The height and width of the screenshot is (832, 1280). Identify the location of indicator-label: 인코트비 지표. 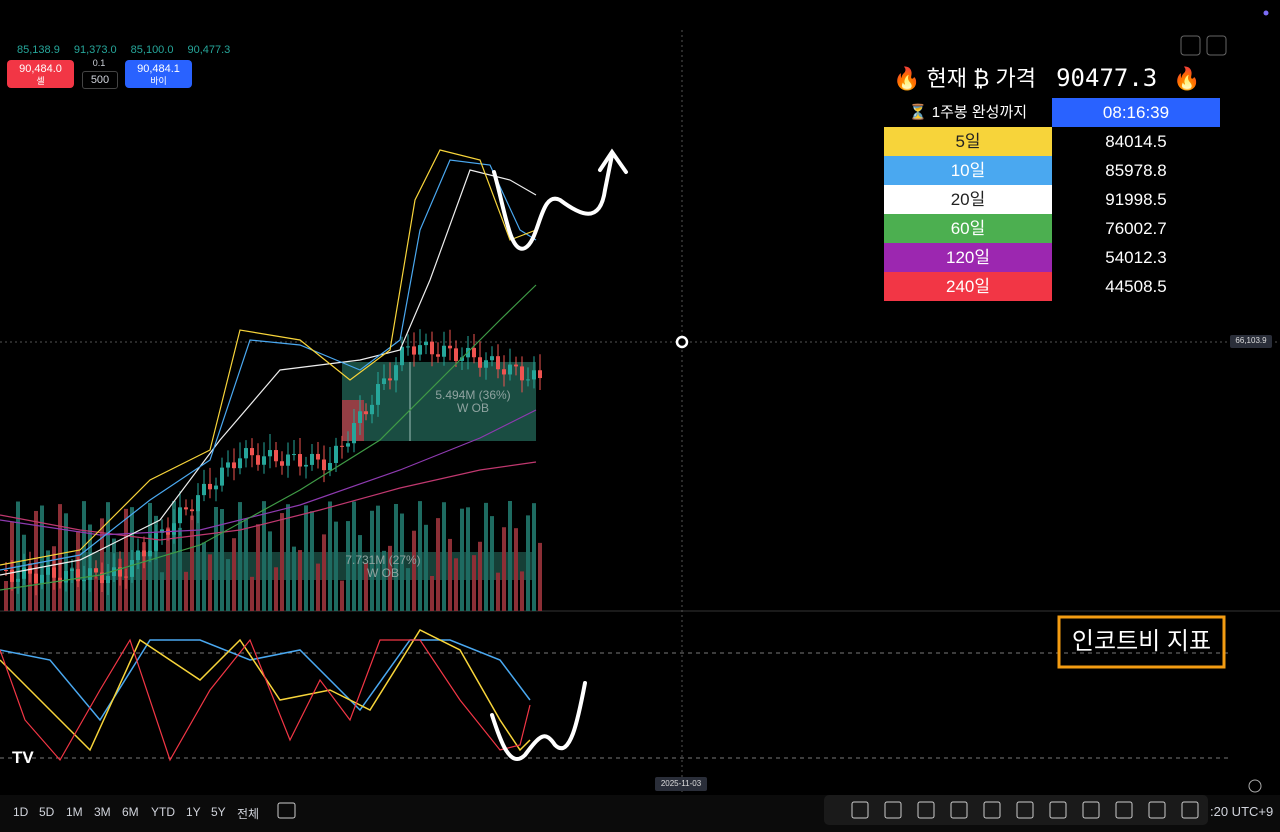
(1141, 641).